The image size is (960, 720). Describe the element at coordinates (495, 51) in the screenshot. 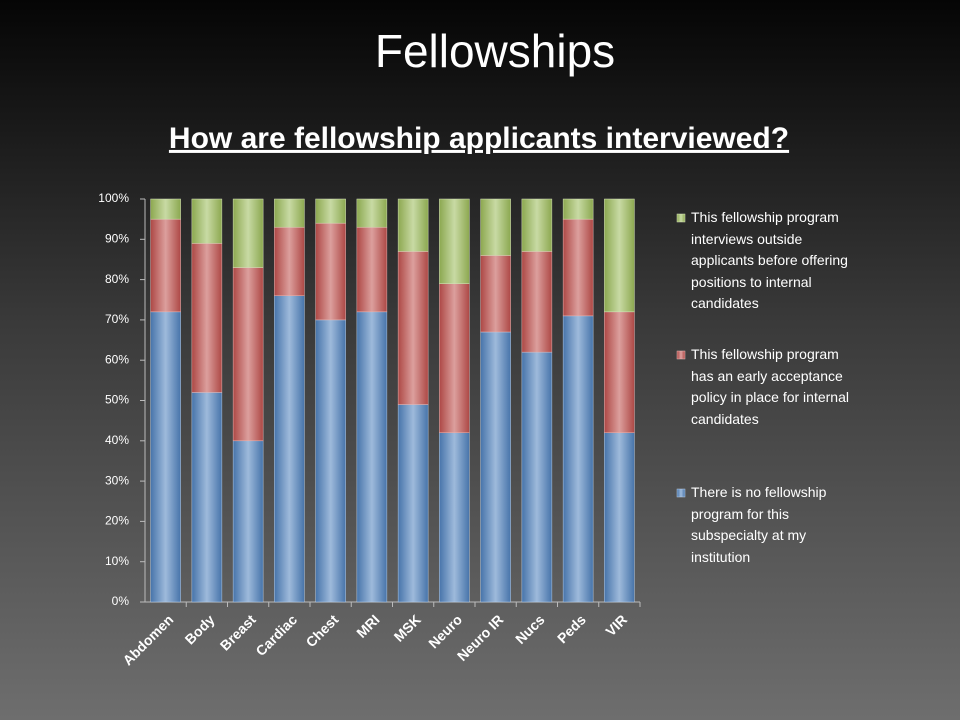

I see `chart-title: Fellowships` at that location.